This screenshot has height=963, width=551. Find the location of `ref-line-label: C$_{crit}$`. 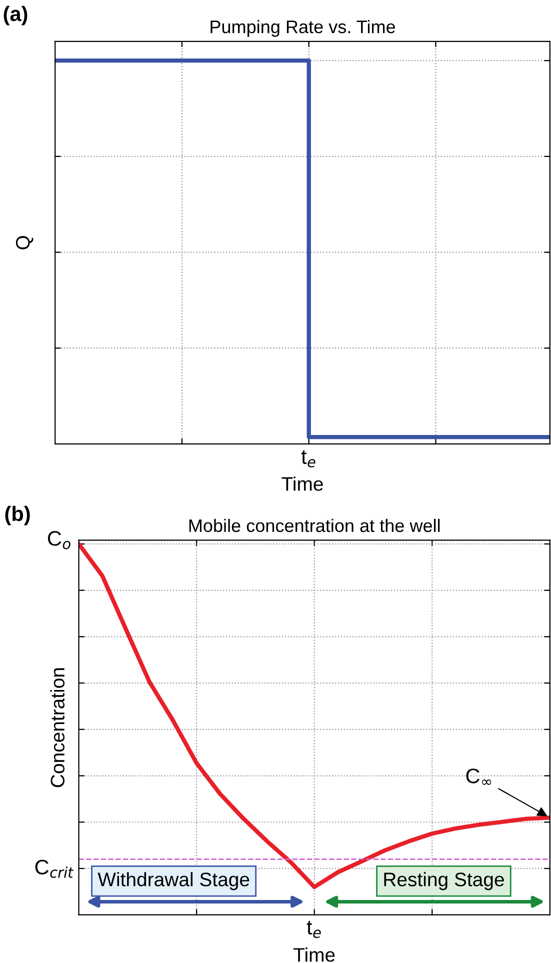

ref-line-label: C$_{crit}$ is located at coordinates (54, 869).